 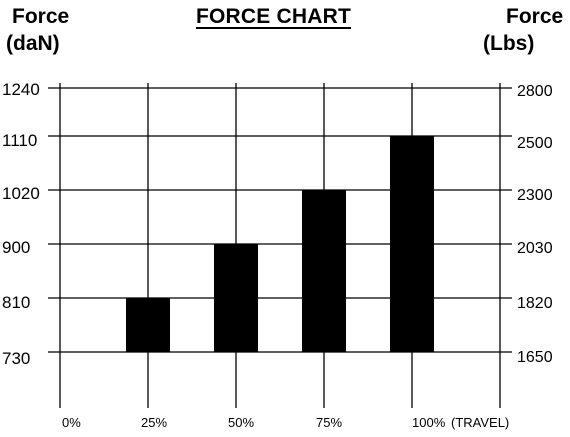 What do you see at coordinates (21, 89) in the screenshot?
I see `left-tick-label: 1240` at bounding box center [21, 89].